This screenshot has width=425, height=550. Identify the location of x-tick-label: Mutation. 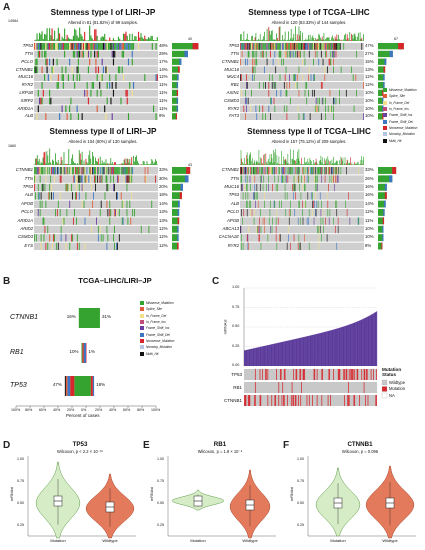
(338, 540).